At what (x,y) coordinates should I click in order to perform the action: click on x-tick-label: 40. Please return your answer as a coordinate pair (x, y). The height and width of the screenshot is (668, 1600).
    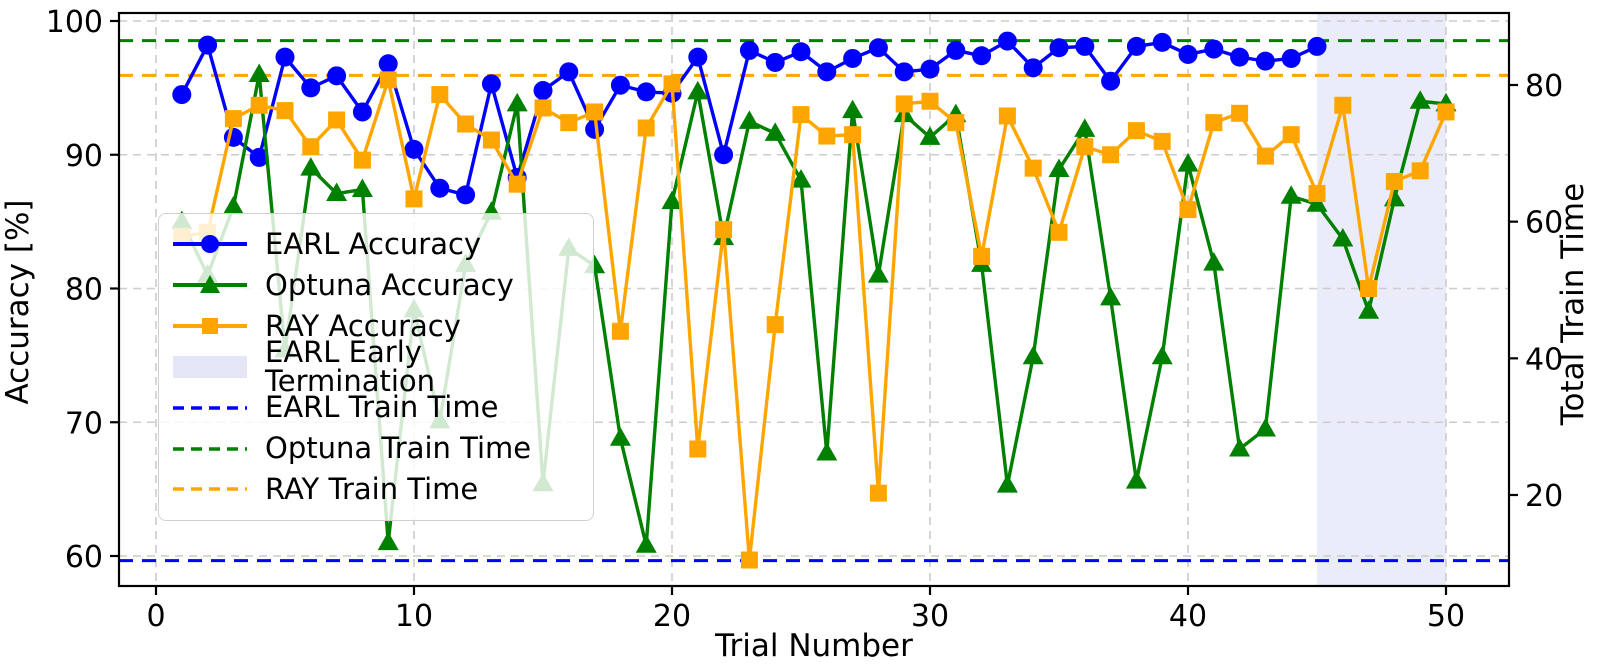
    Looking at the image, I should click on (1188, 616).